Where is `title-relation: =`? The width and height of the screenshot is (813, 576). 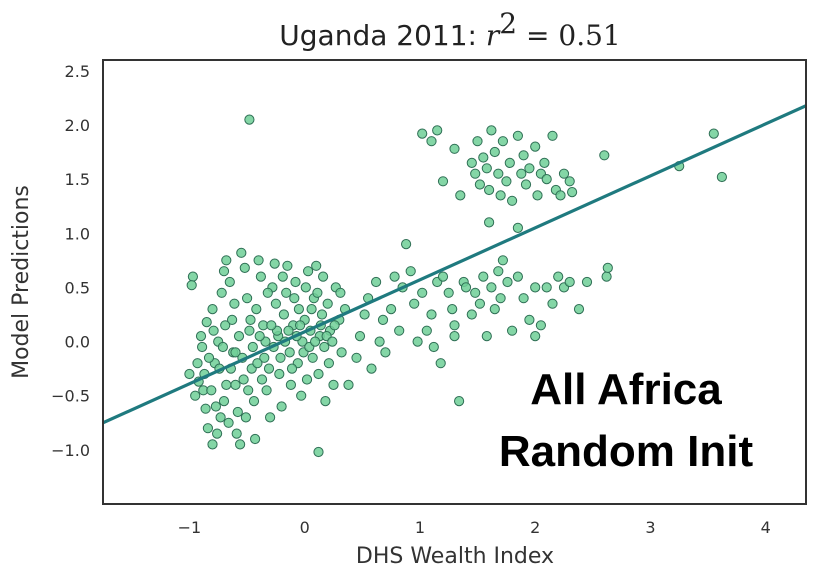 title-relation: = is located at coordinates (537, 35).